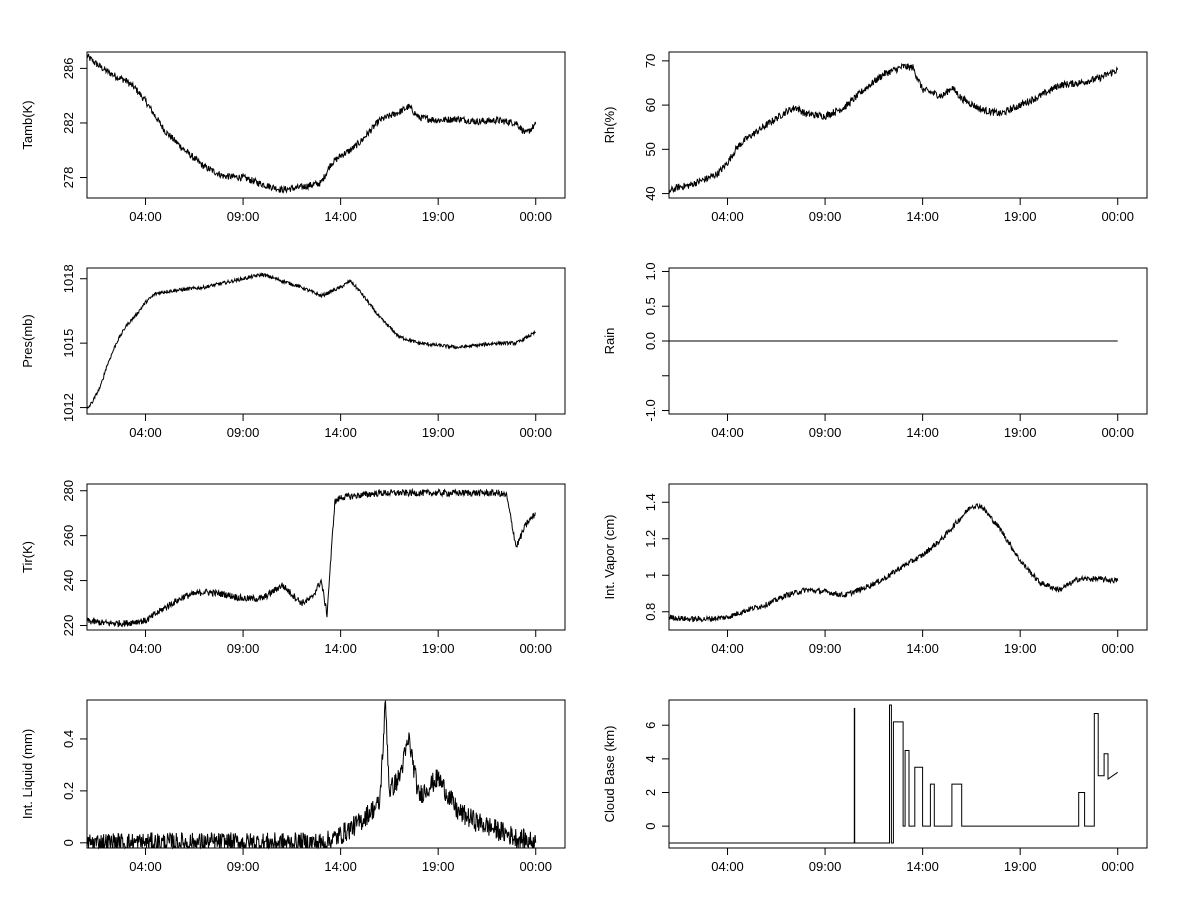  I want to click on y-tick-label: 282, so click(68, 123).